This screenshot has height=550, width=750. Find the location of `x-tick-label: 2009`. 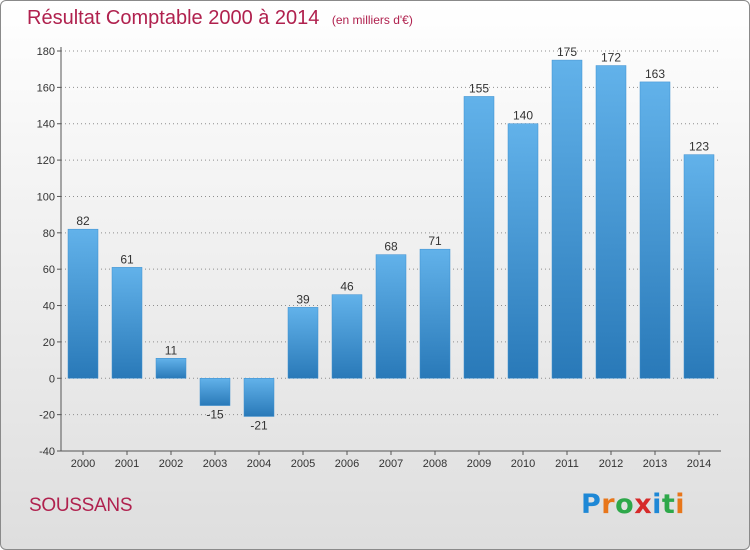

x-tick-label: 2009 is located at coordinates (479, 464).